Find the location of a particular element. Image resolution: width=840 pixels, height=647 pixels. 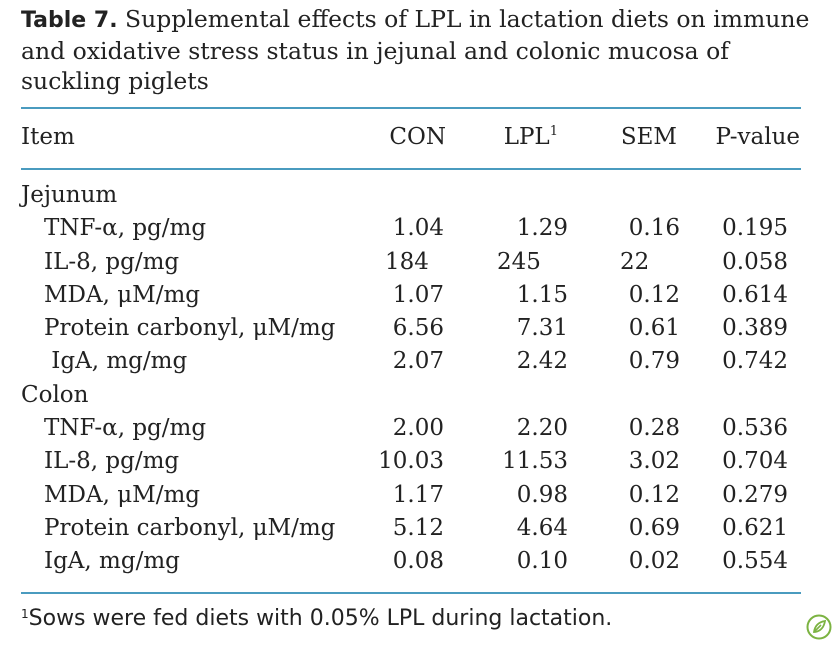

table-row: IgA, mg/mg 0.08 0.10 0.02 0.554 is located at coordinates (420, 561).